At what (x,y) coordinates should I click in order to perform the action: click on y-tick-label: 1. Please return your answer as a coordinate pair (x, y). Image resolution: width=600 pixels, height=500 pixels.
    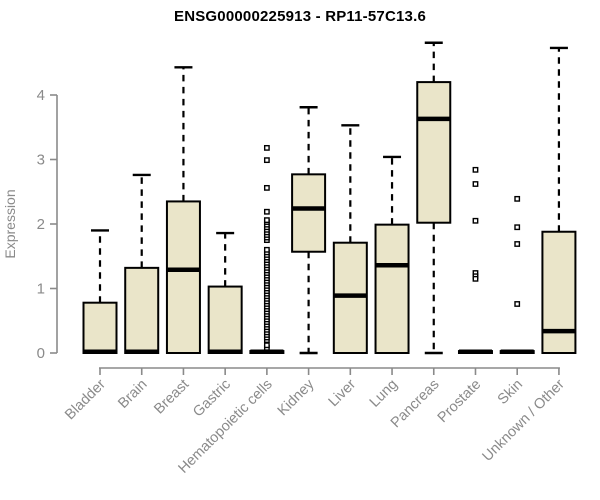
    Looking at the image, I should click on (41, 289).